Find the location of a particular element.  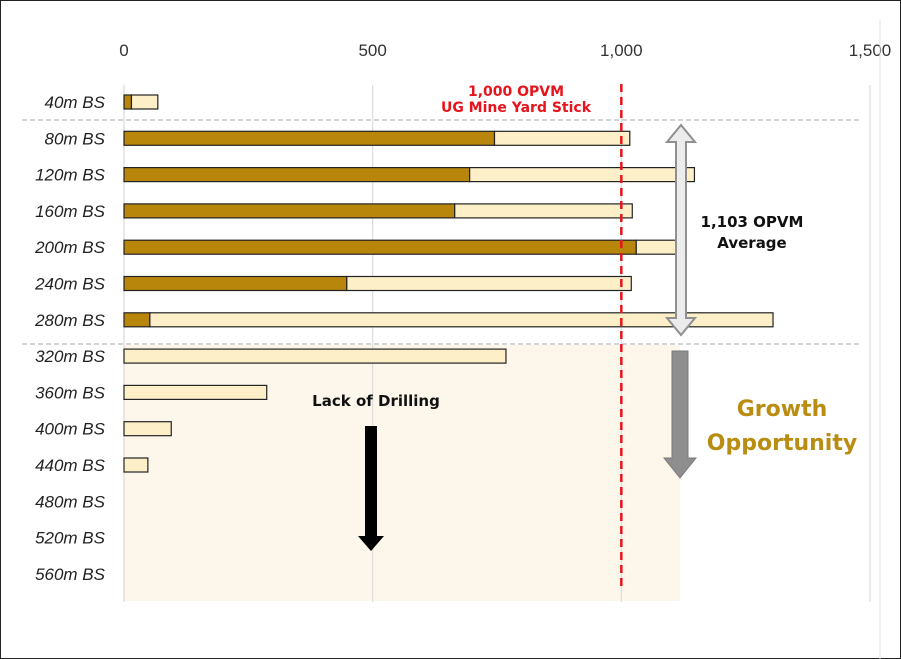

reference-label-line2: UG Mine Yard Stick is located at coordinates (516, 108).